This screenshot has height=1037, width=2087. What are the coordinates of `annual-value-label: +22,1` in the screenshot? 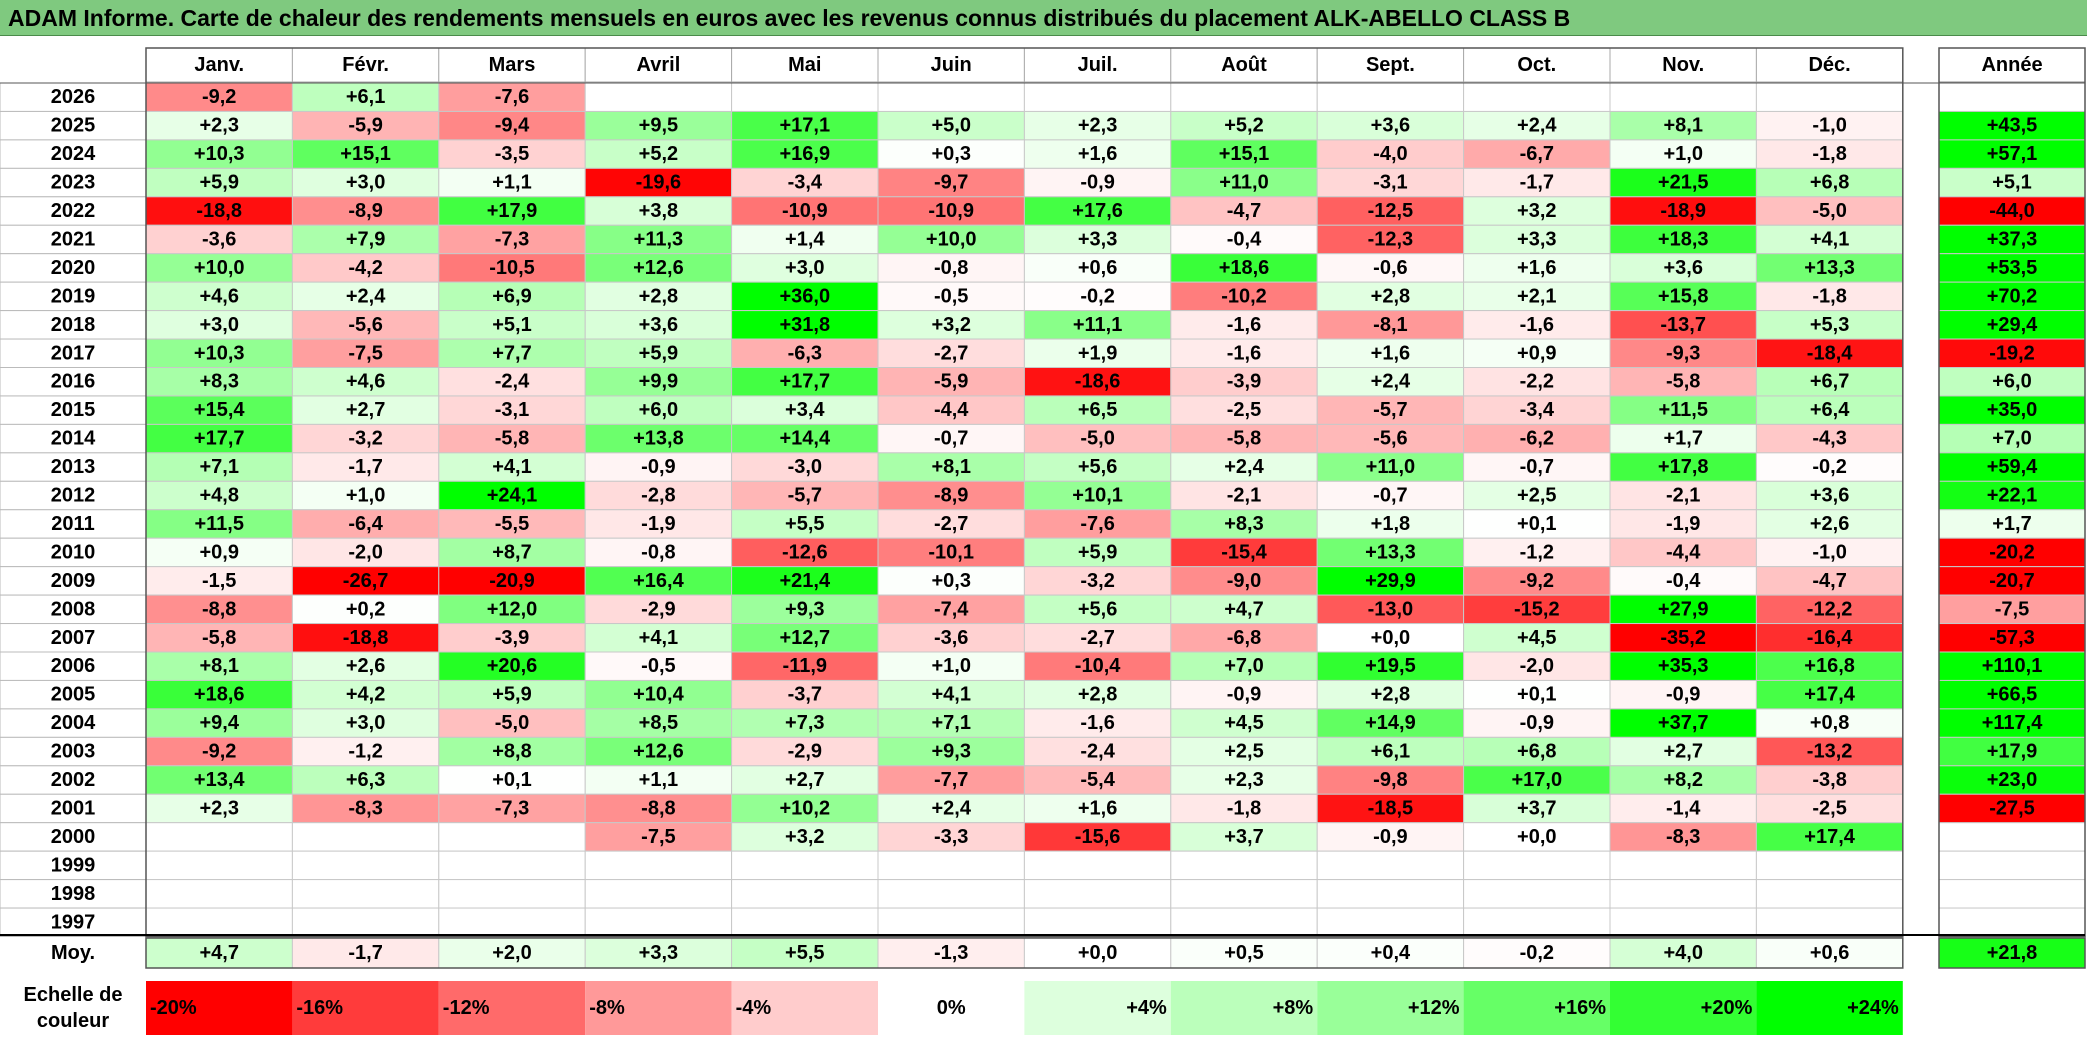 It's located at (2012, 496).